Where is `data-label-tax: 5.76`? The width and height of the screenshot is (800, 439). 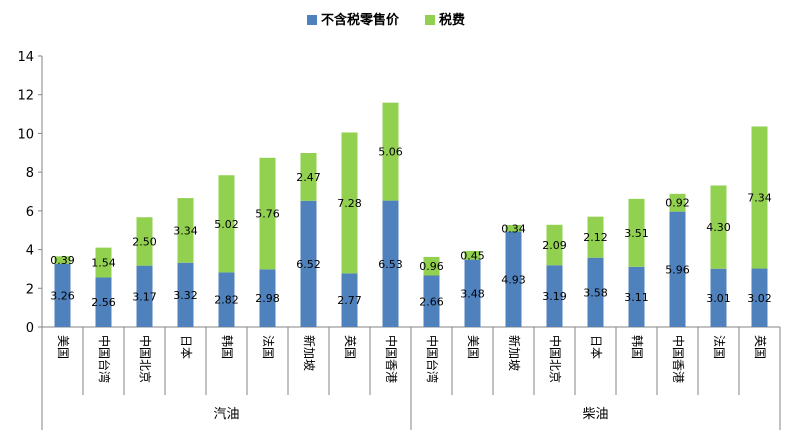
data-label-tax: 5.76 is located at coordinates (267, 214).